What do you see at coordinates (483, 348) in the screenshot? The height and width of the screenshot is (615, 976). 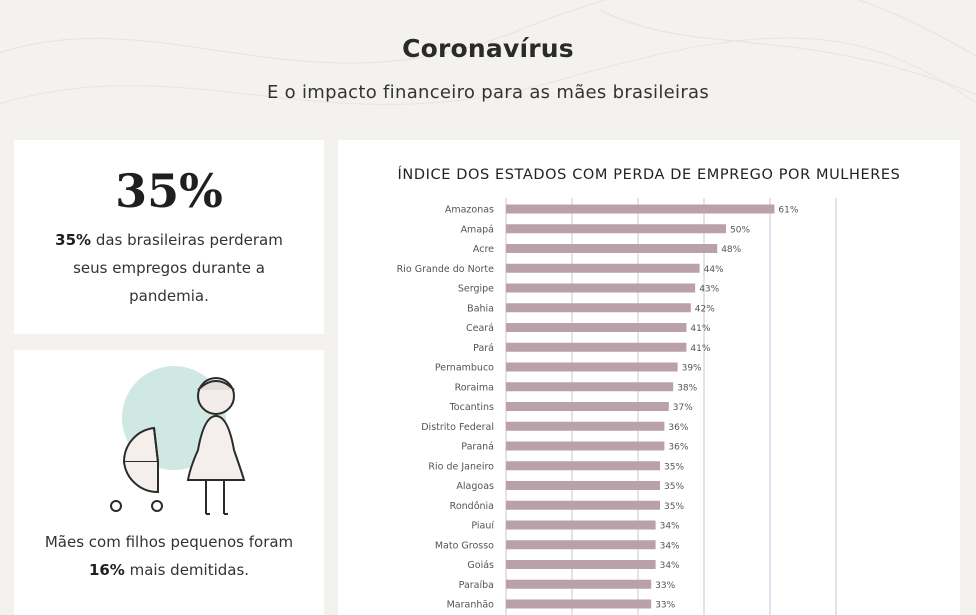 I see `category-label: Pará` at bounding box center [483, 348].